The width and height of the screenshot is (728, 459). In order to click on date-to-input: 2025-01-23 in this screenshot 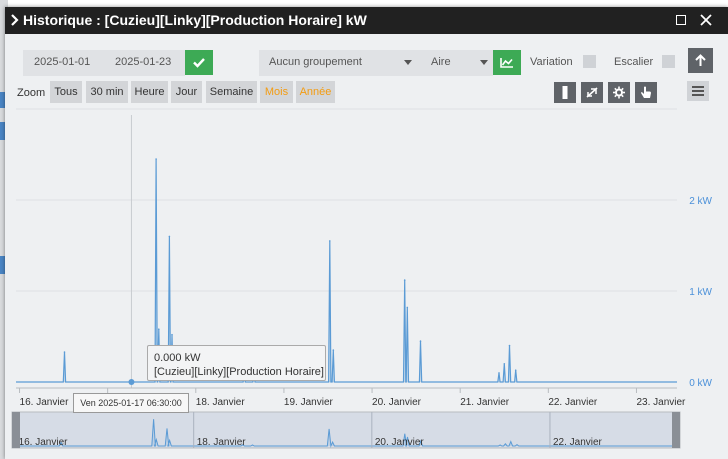, I will do `click(143, 62)`.